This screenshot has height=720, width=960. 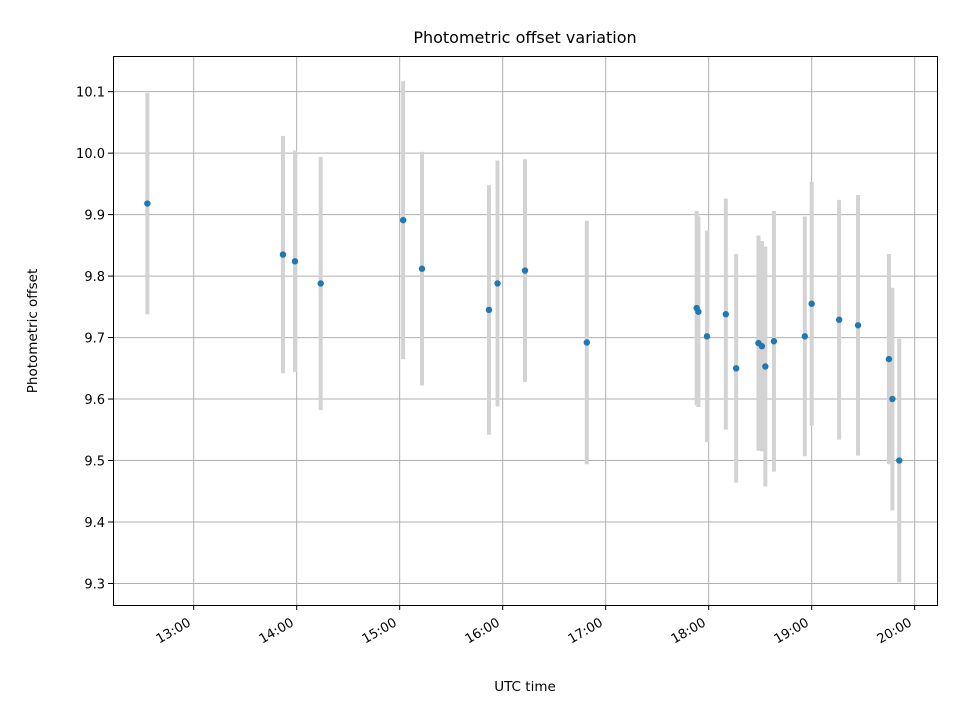 What do you see at coordinates (94, 400) in the screenshot?
I see `y-tick-label: 9.6` at bounding box center [94, 400].